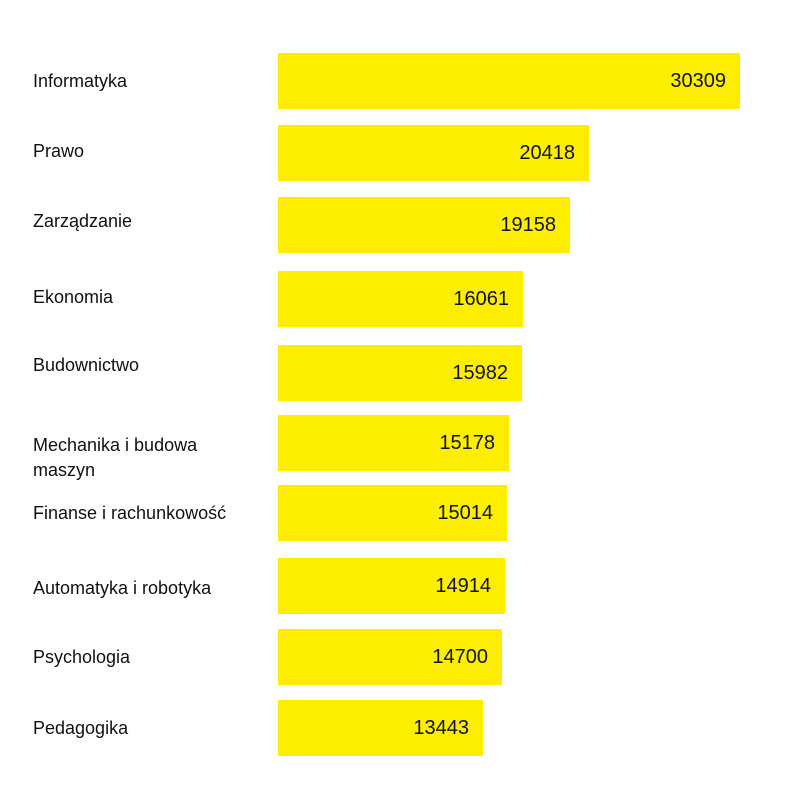 This screenshot has height=800, width=800. I want to click on bar-value-label: 20418, so click(547, 153).